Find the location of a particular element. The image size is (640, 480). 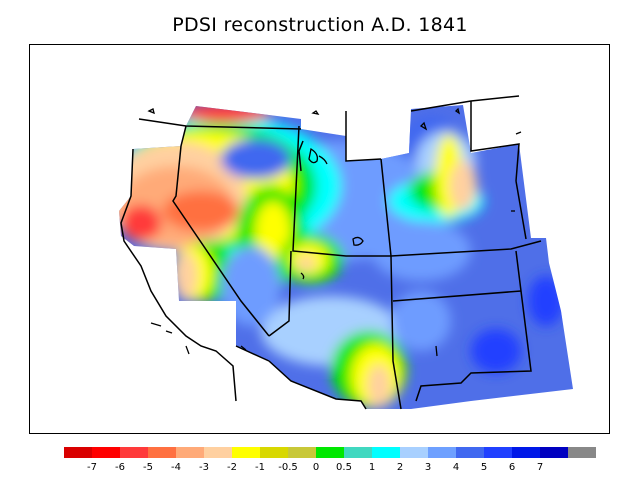

legend-tick-label: -0.5 is located at coordinates (288, 467).